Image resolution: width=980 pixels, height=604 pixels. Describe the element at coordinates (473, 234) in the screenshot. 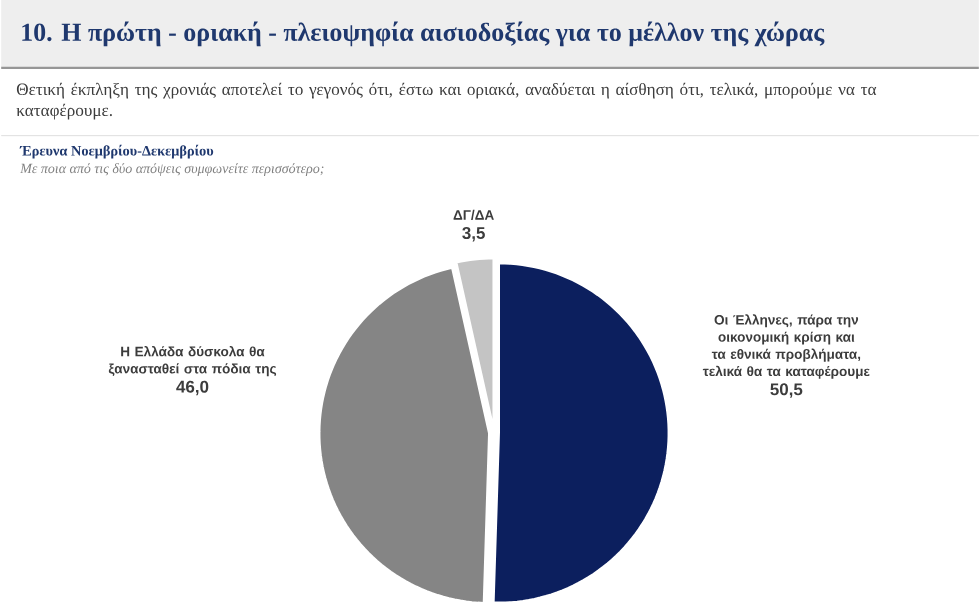

I see `data-label: 3,5` at that location.